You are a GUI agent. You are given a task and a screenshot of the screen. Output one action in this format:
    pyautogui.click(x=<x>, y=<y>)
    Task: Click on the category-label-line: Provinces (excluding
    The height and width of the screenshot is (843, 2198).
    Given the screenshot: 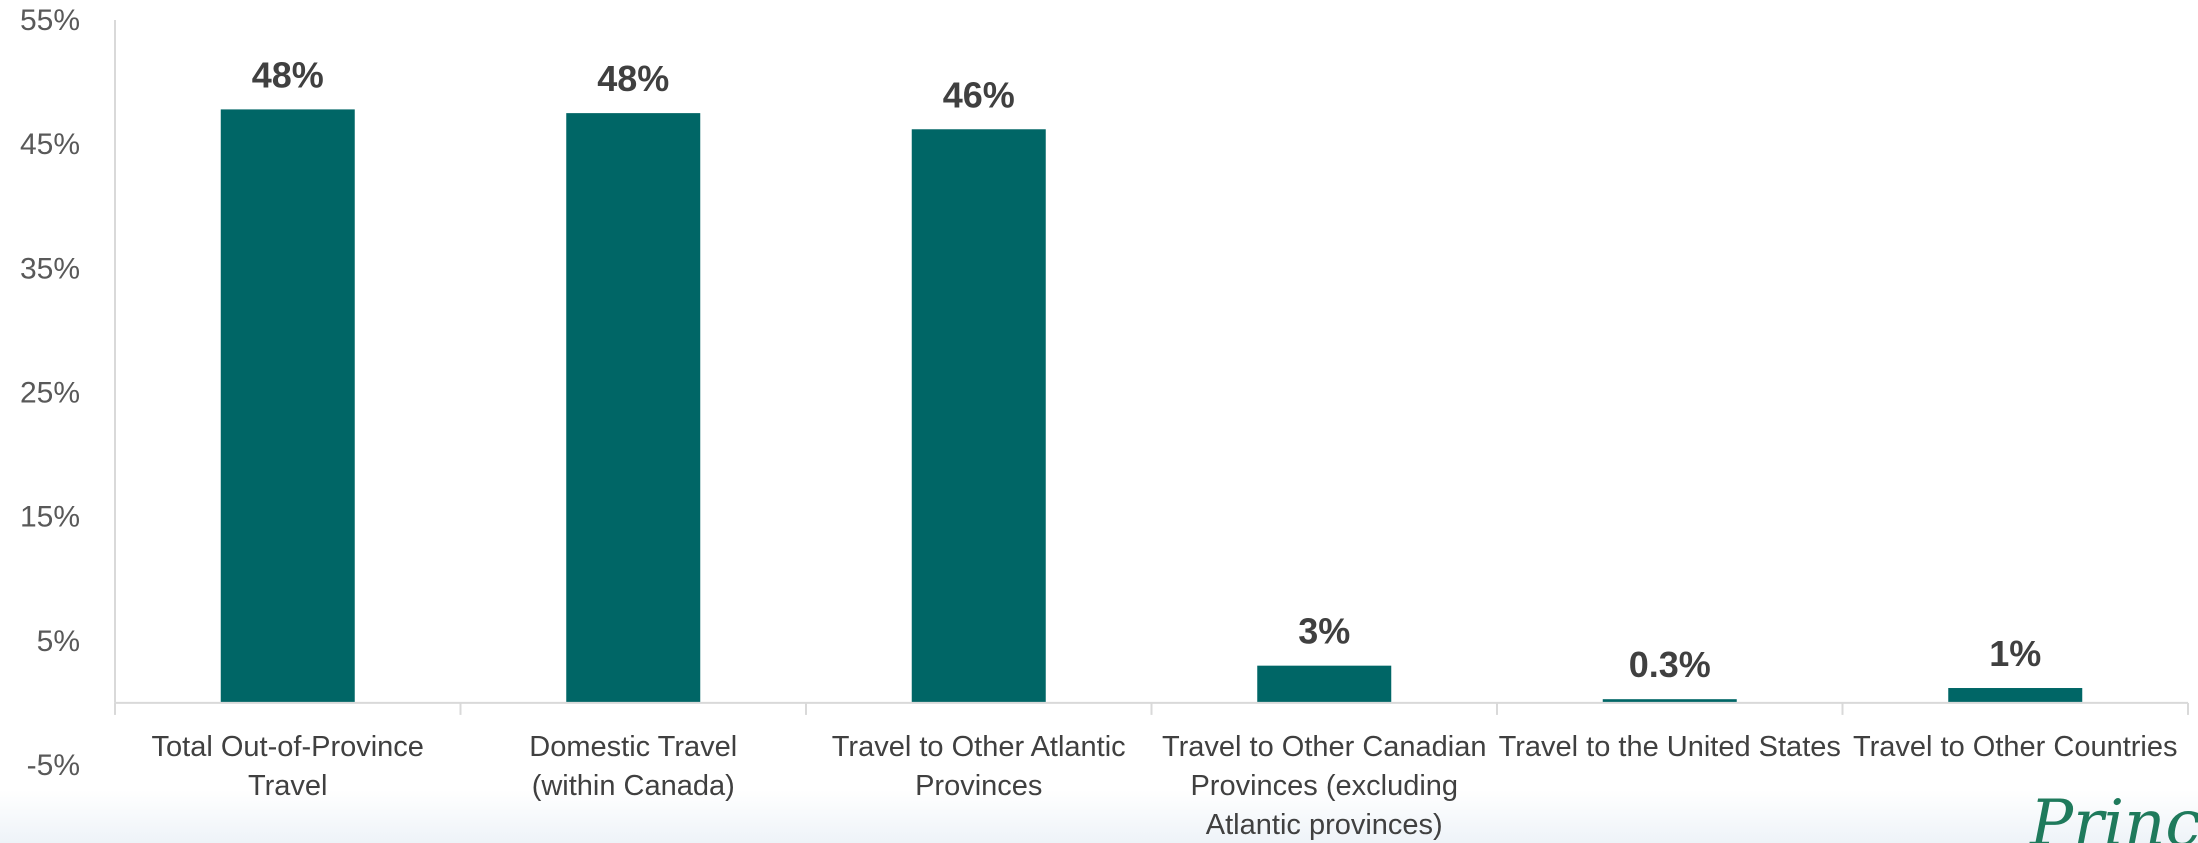 What is the action you would take?
    pyautogui.click(x=1324, y=786)
    